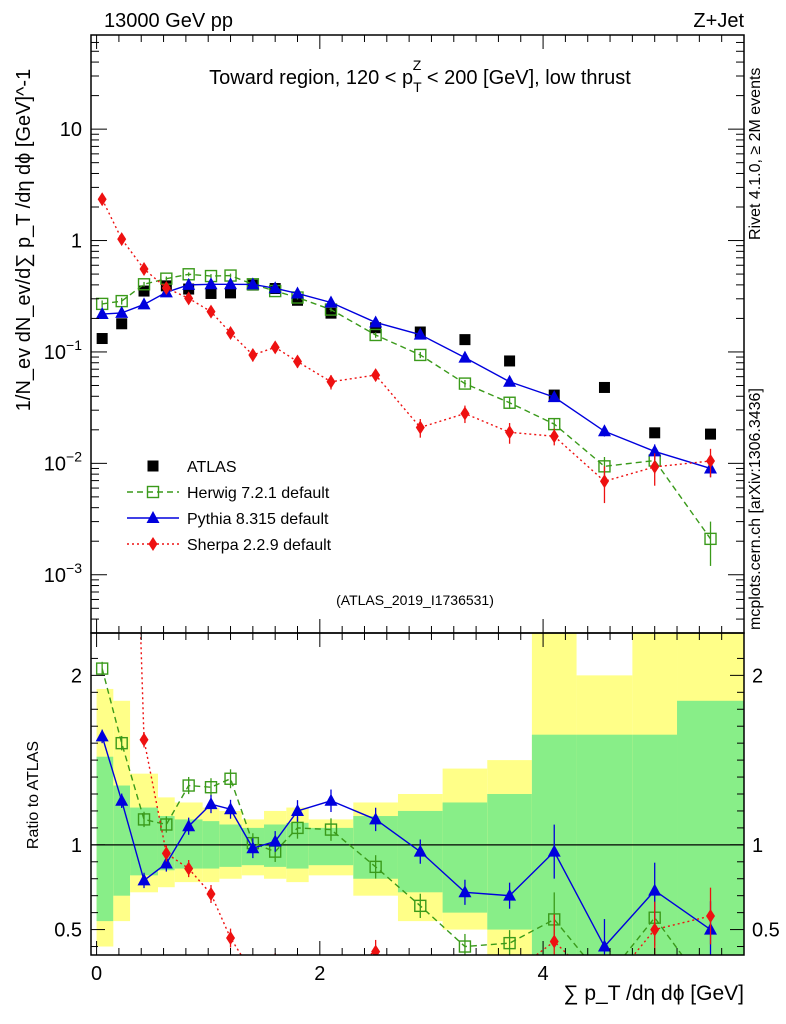 This screenshot has height=1024, width=786. I want to click on legend-entry: ATLAS, so click(192, 467).